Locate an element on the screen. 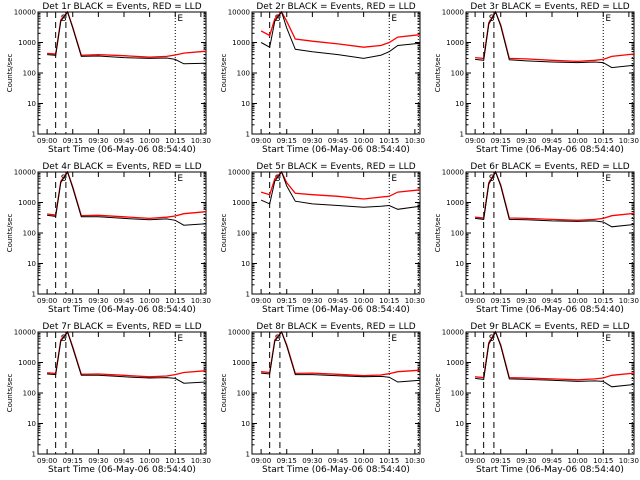  panel-title: Det 2r BLACK = Events, RED = LLD is located at coordinates (335, 7).